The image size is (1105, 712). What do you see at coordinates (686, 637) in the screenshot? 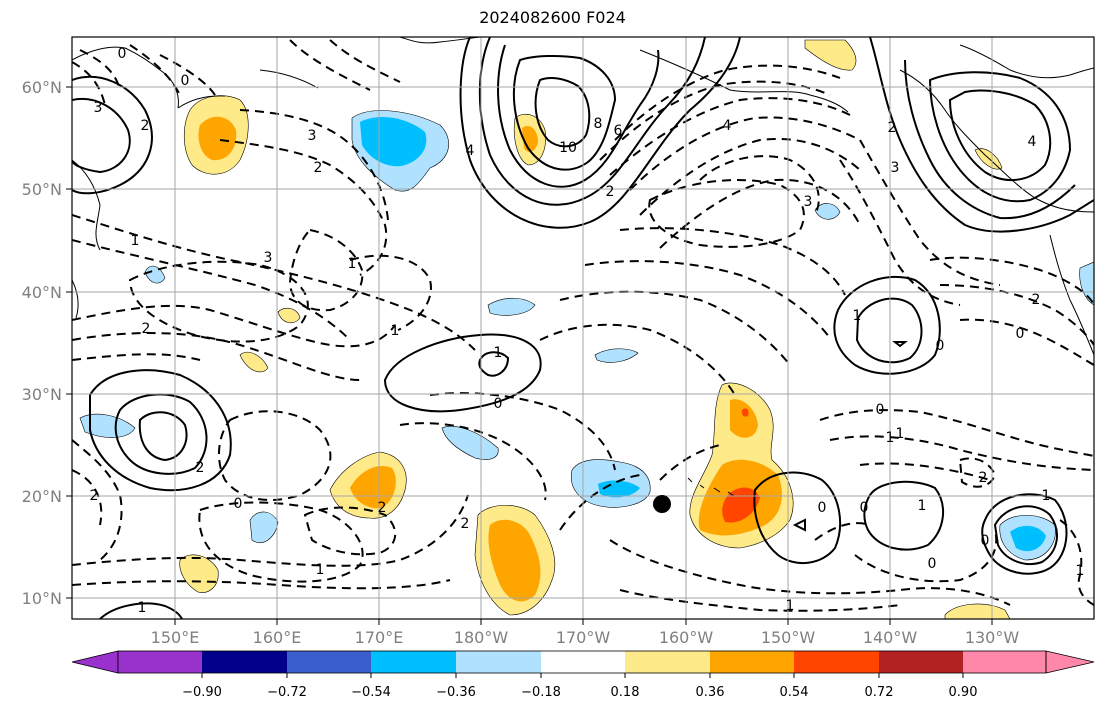
I see `lon-label: 160°W` at bounding box center [686, 637].